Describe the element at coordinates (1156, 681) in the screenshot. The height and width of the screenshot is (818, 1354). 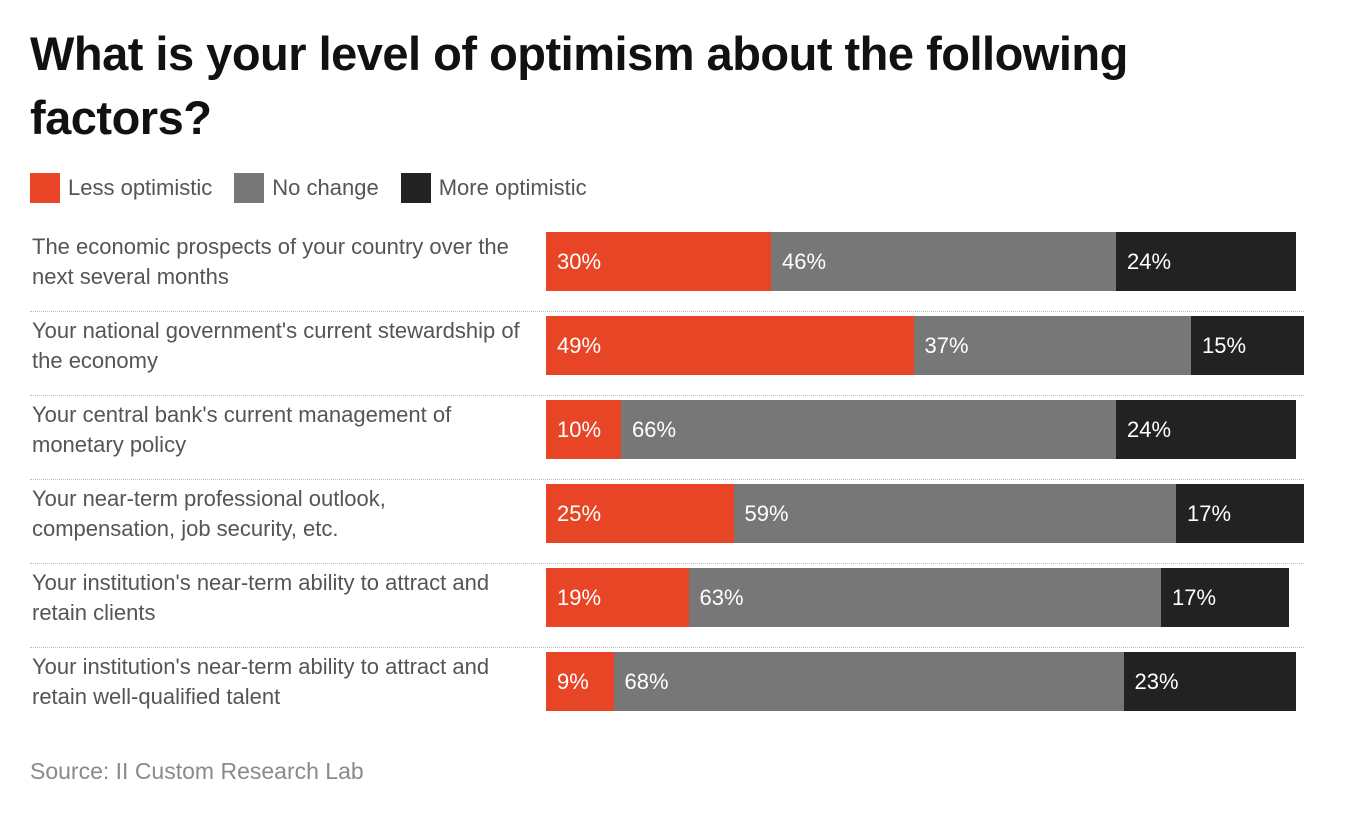
I see `data-label: 23%` at that location.